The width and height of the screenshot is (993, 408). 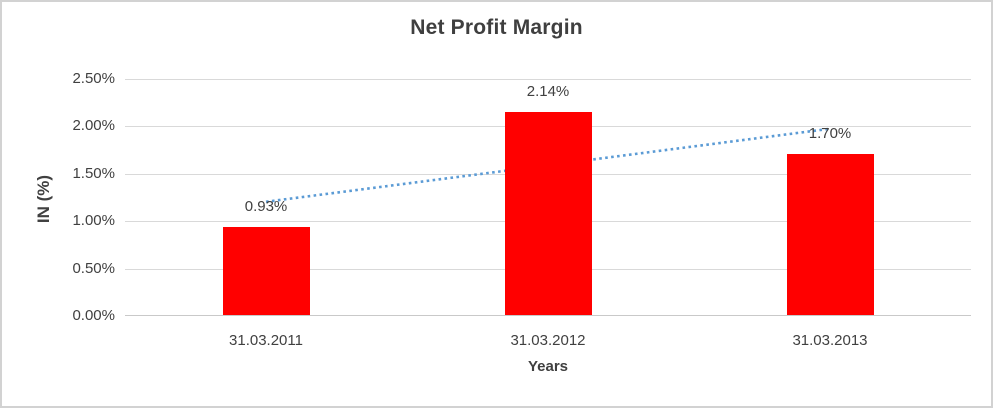 What do you see at coordinates (93, 315) in the screenshot?
I see `y-tick-label: 0.00%` at bounding box center [93, 315].